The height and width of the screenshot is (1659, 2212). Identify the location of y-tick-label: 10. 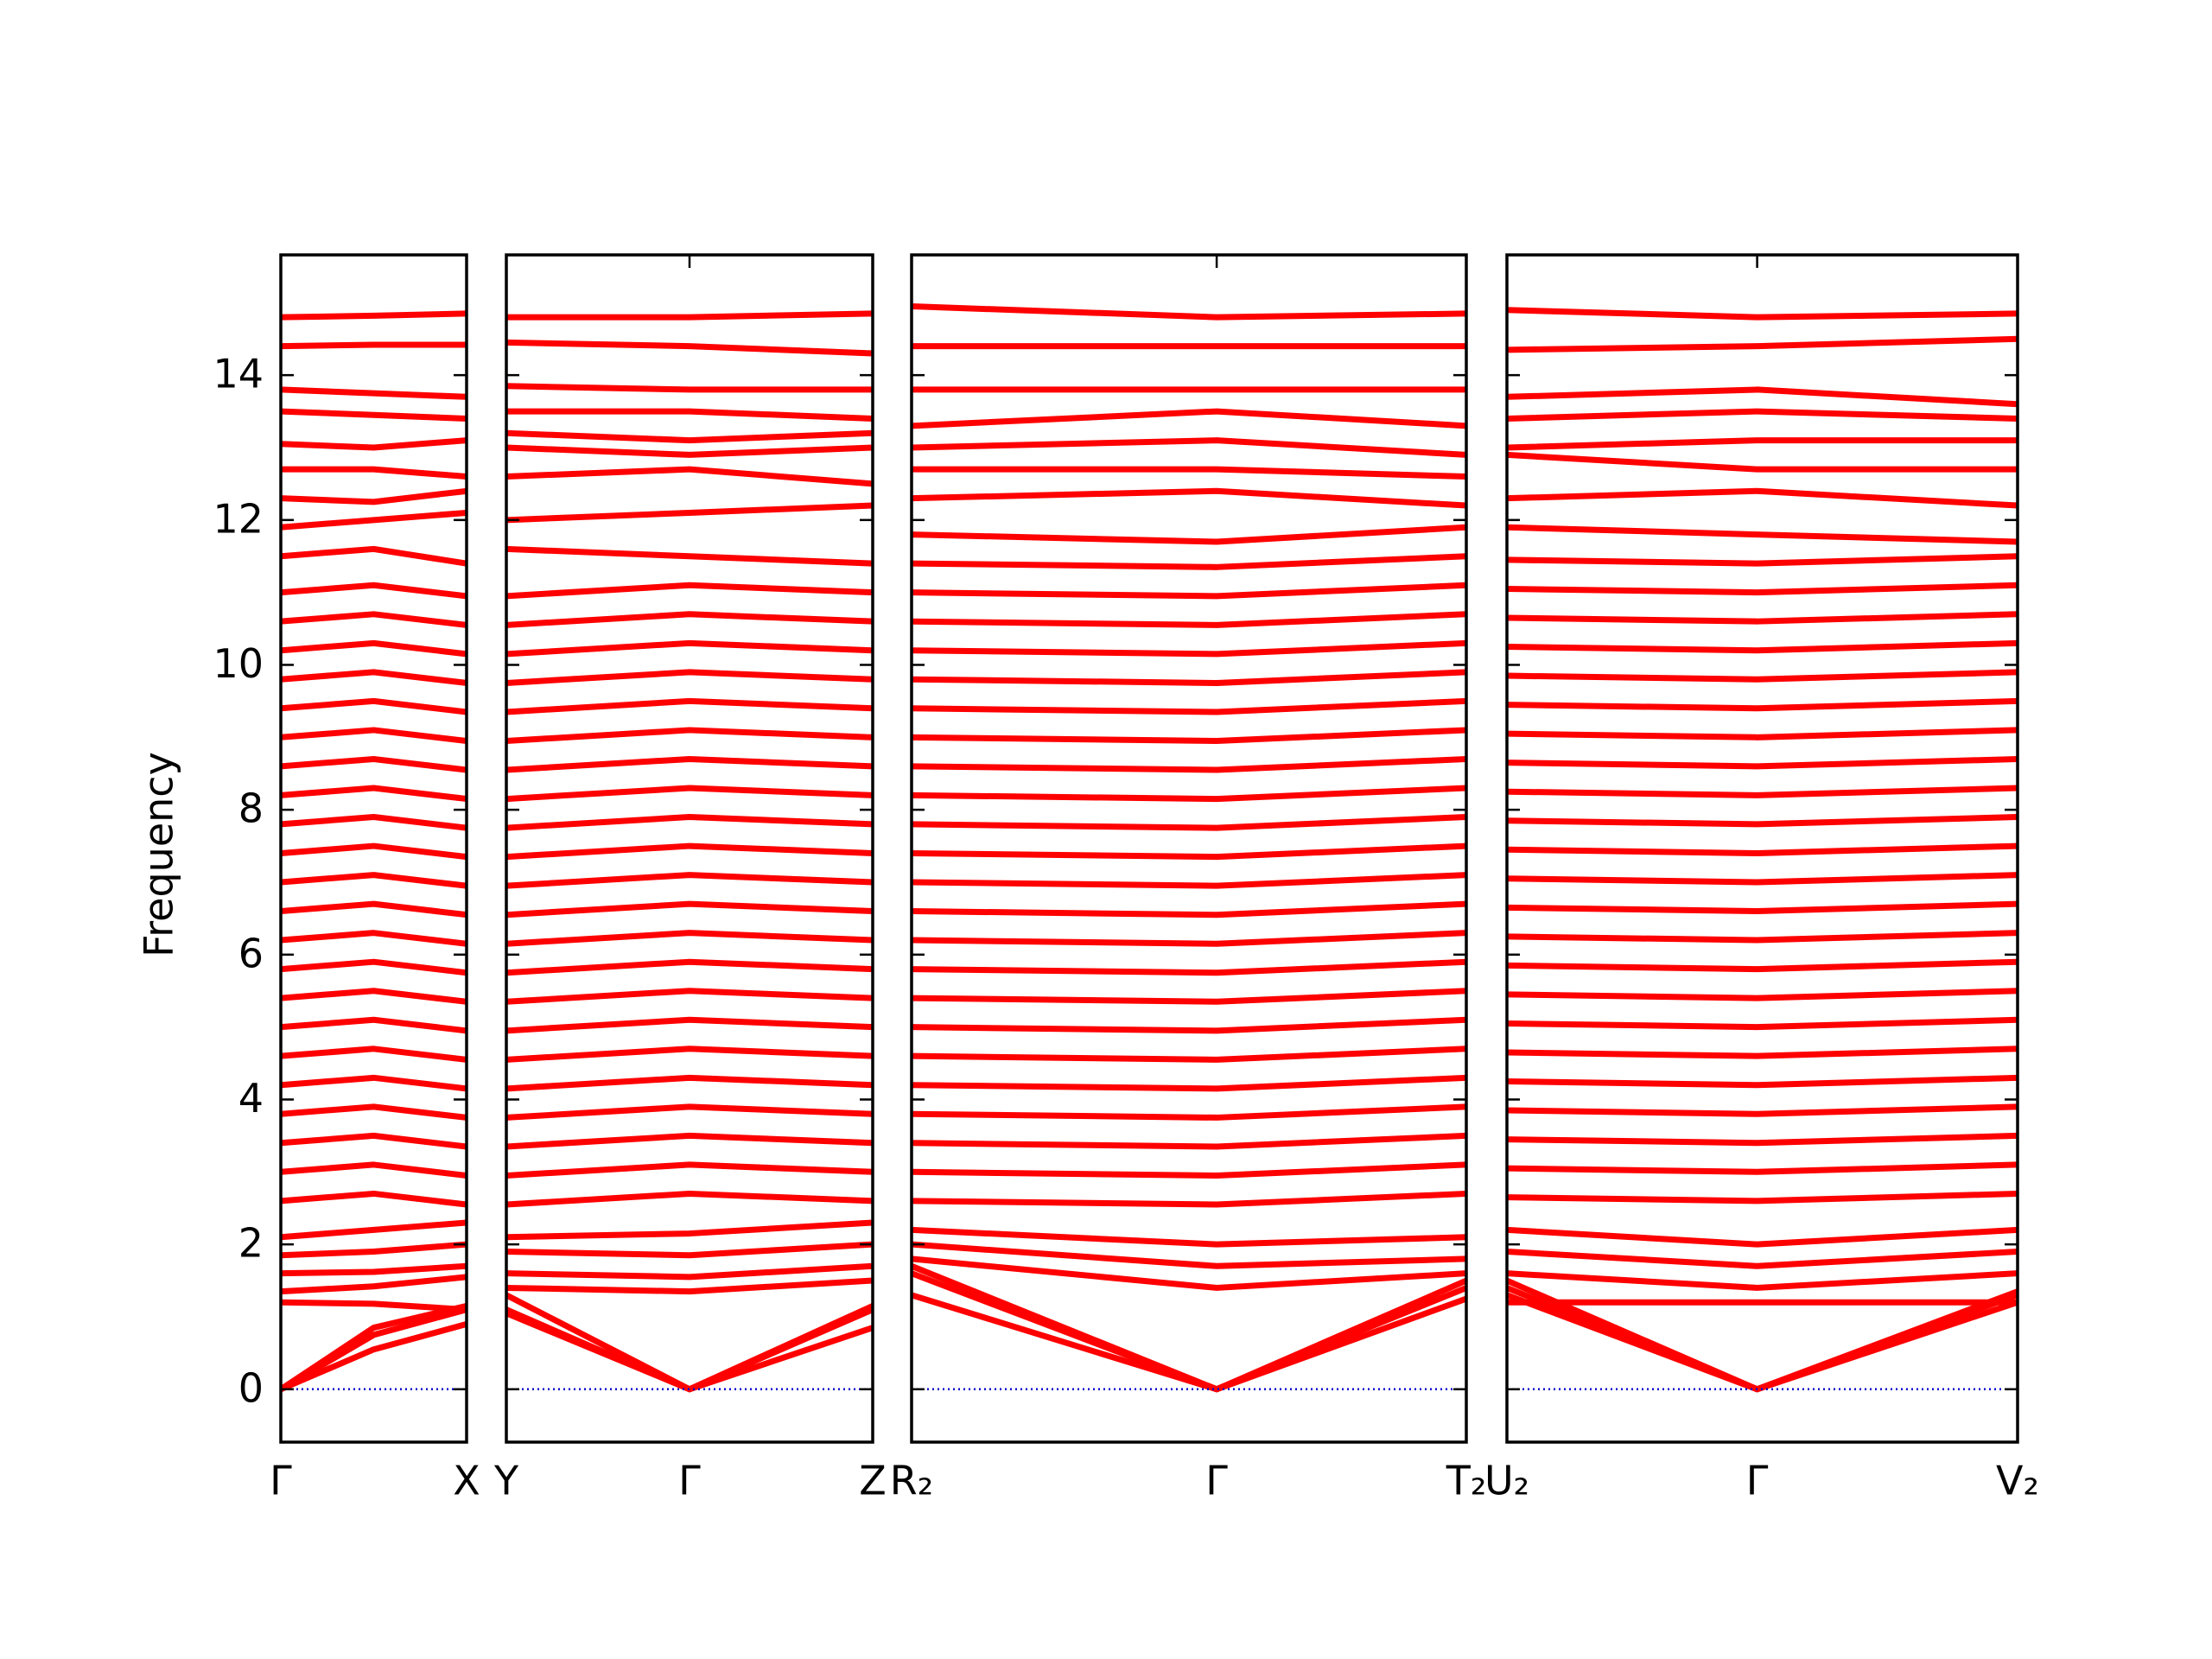
(238, 663).